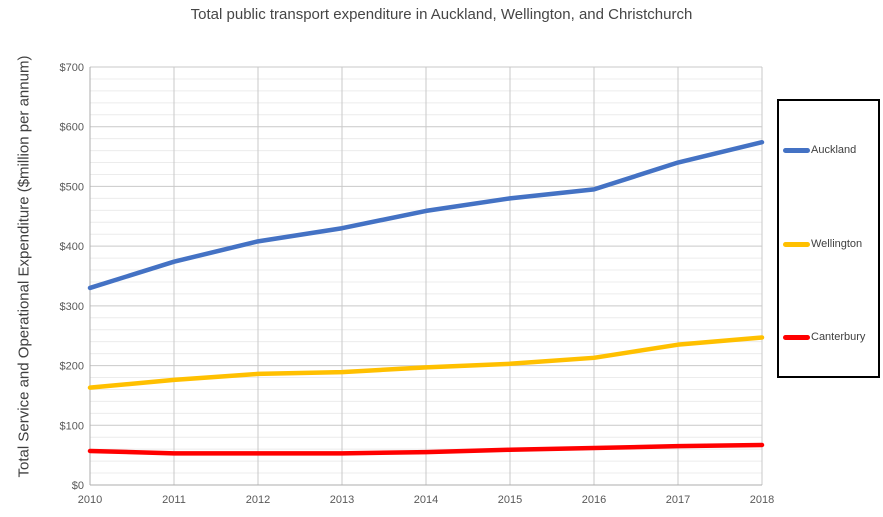  Describe the element at coordinates (72, 426) in the screenshot. I see `y-tick-label: $100` at that location.